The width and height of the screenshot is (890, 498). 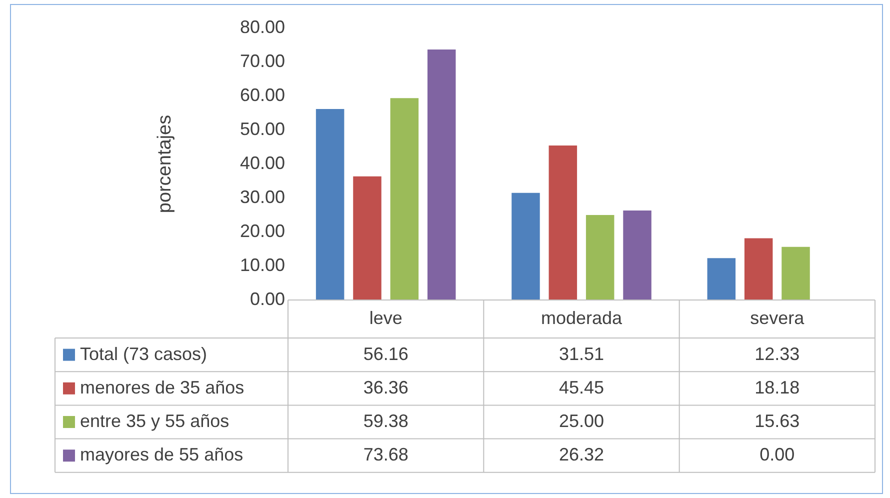 What do you see at coordinates (385, 454) in the screenshot?
I see `data-label: 73.68` at bounding box center [385, 454].